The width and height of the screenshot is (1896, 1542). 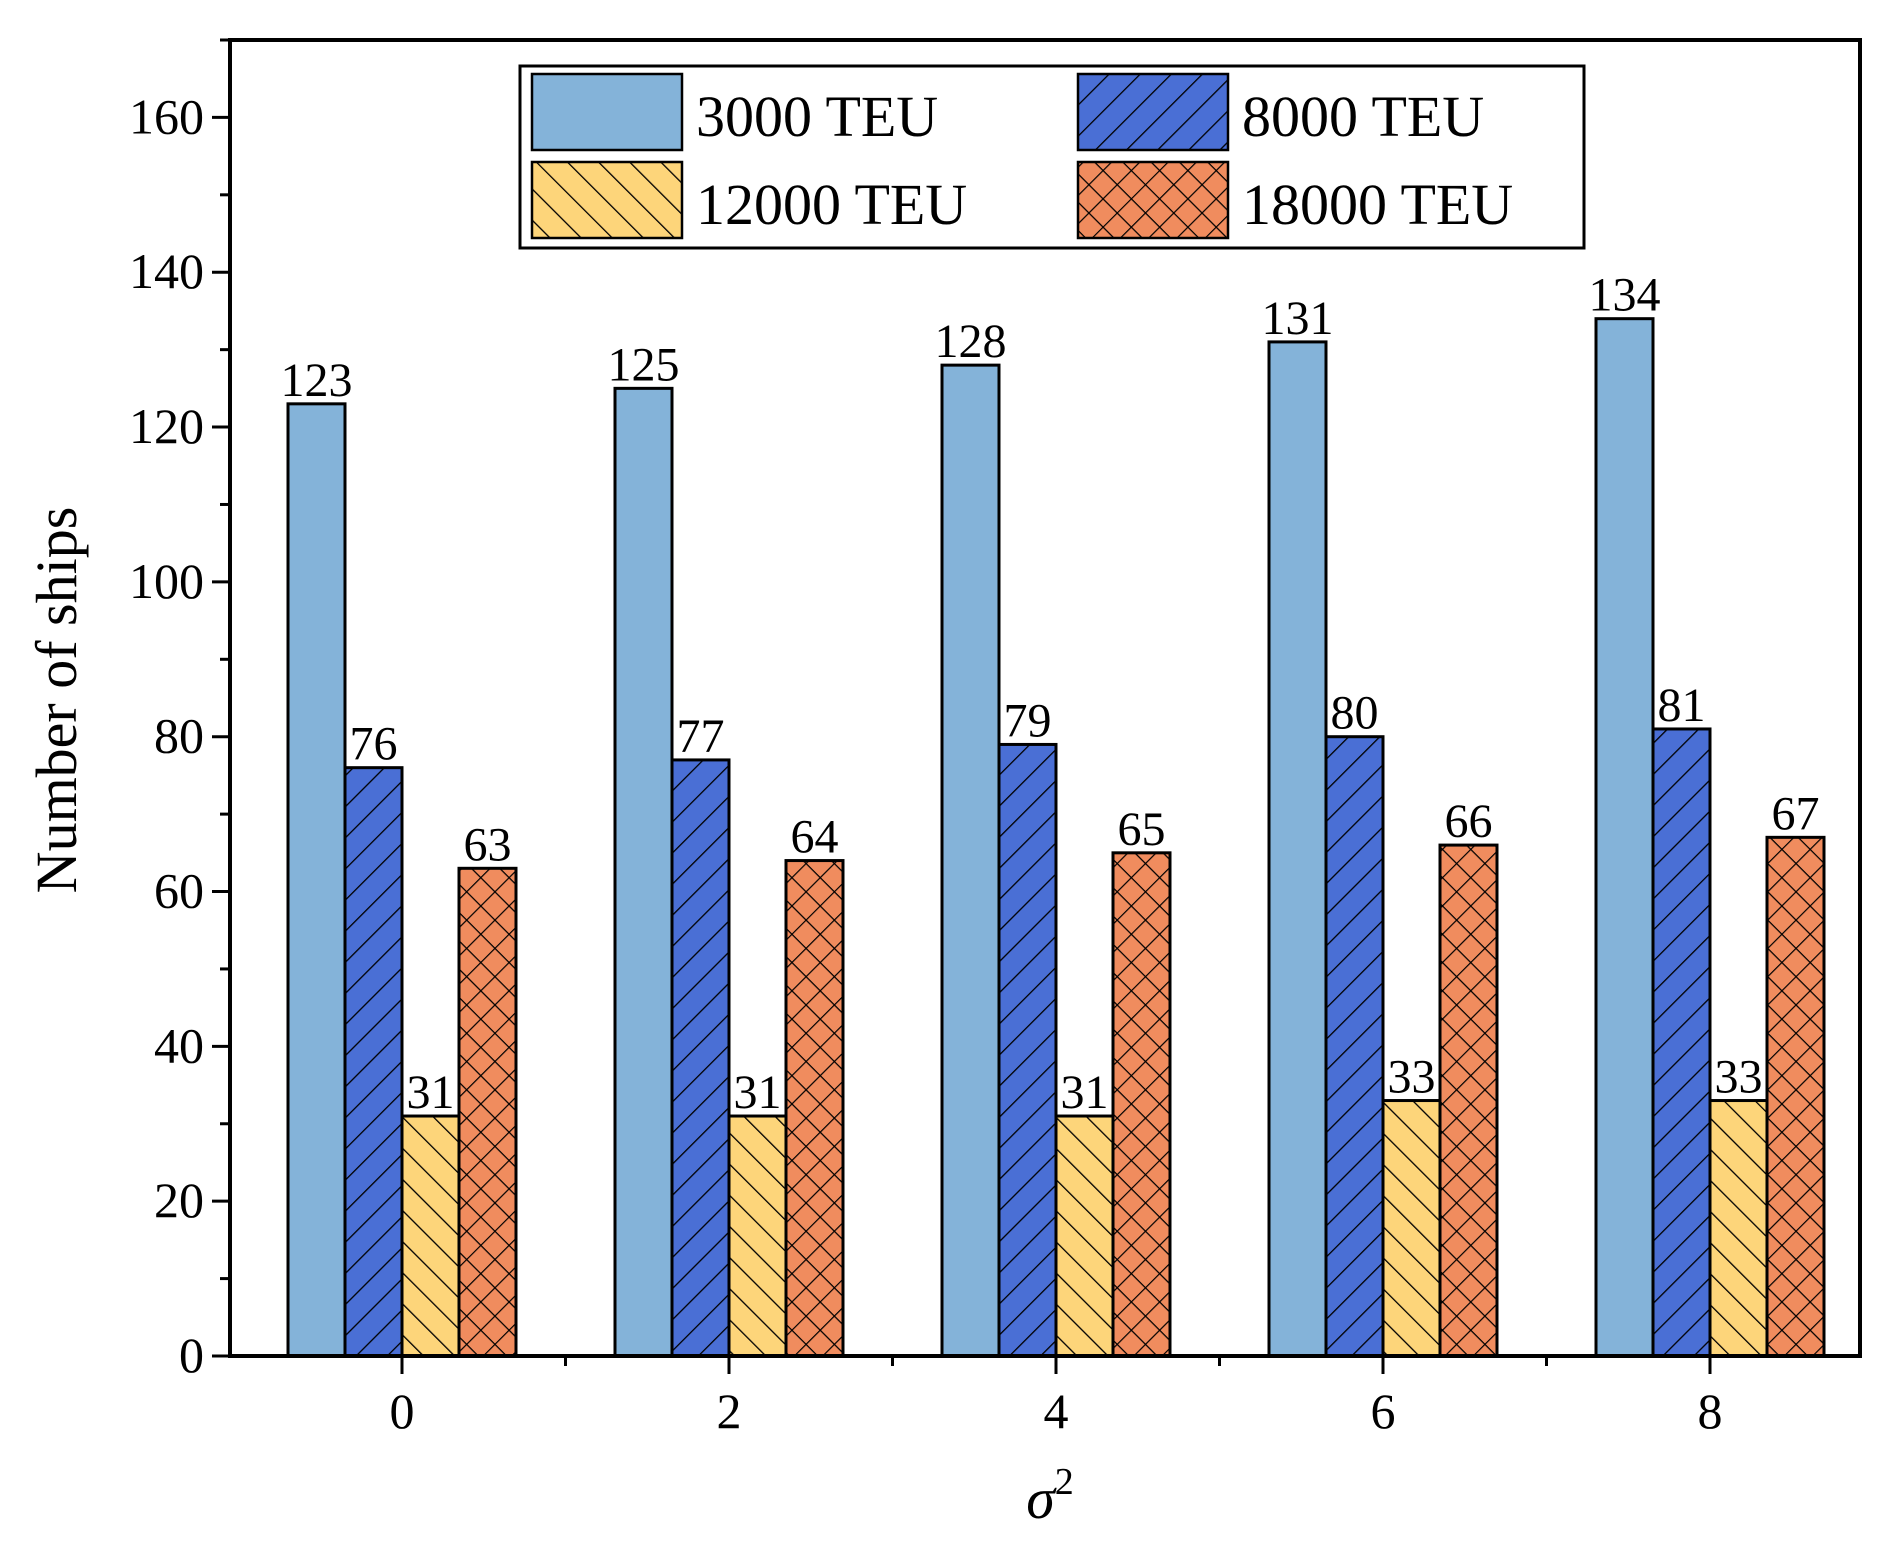 What do you see at coordinates (166, 426) in the screenshot?
I see `y-tick-label: 120` at bounding box center [166, 426].